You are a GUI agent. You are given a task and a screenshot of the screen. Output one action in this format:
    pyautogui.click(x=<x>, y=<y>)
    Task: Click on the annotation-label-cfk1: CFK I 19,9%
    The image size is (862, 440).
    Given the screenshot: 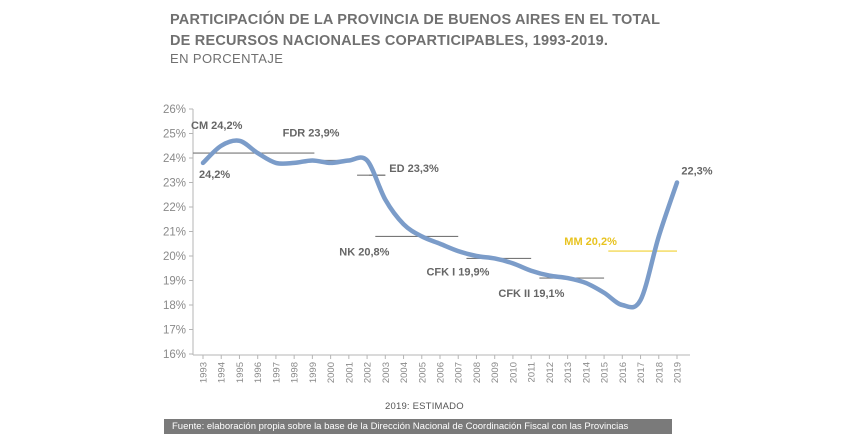 What is the action you would take?
    pyautogui.click(x=457, y=272)
    